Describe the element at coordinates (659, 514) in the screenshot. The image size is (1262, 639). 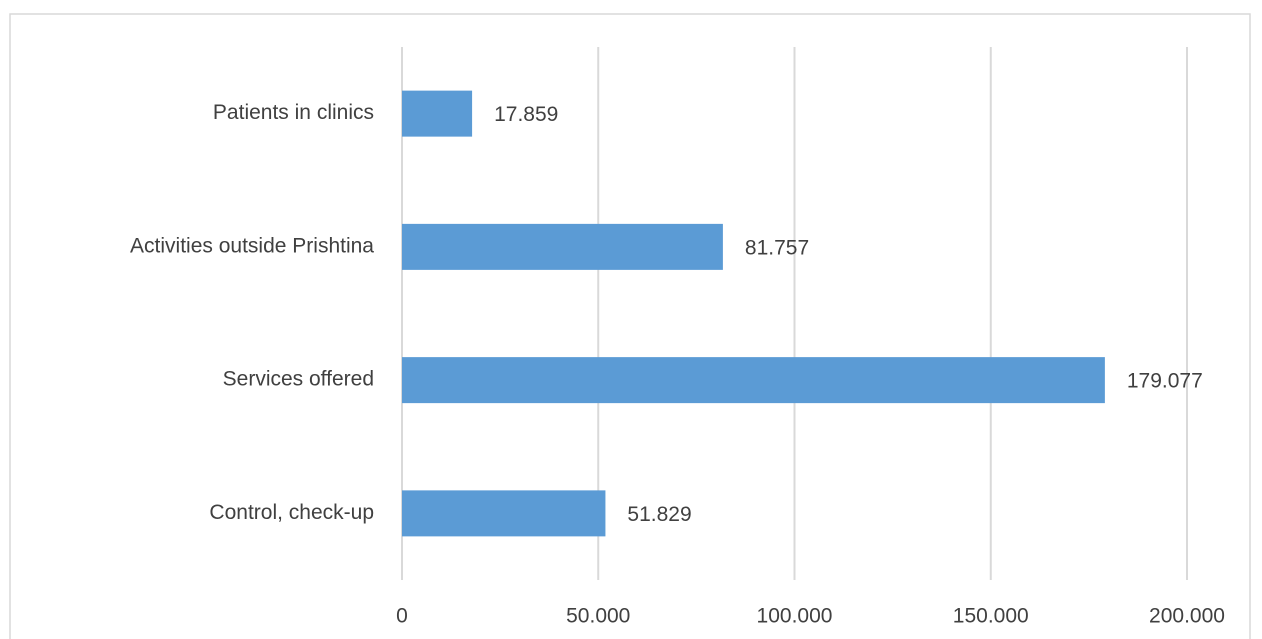
I see `data-label: 51.829` at that location.